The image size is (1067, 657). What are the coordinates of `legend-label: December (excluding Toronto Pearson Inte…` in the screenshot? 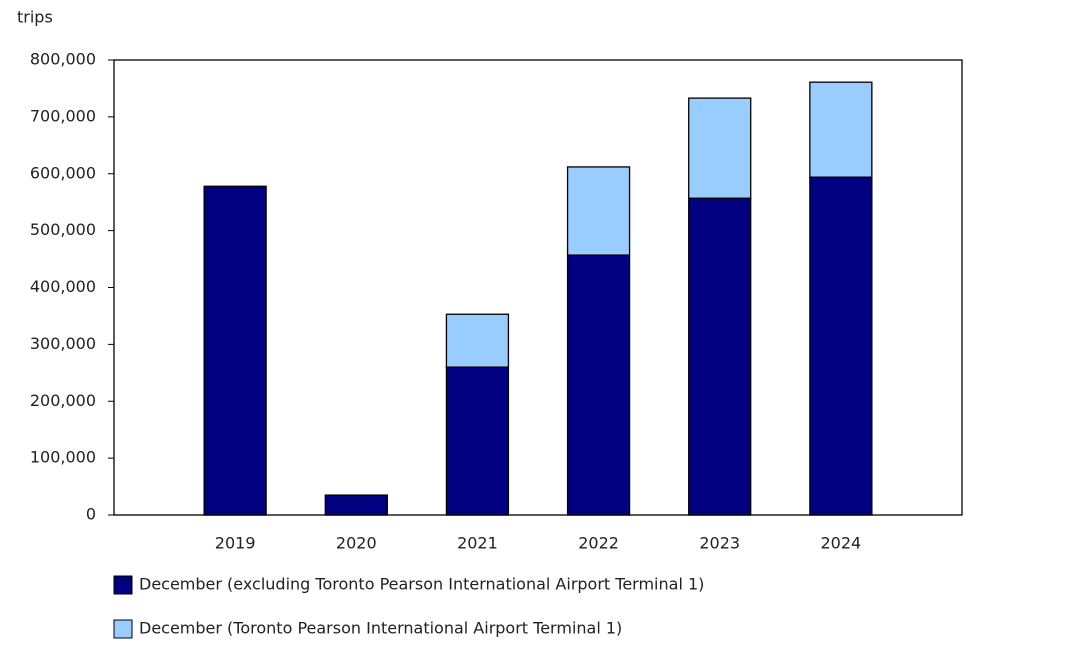 It's located at (421, 584).